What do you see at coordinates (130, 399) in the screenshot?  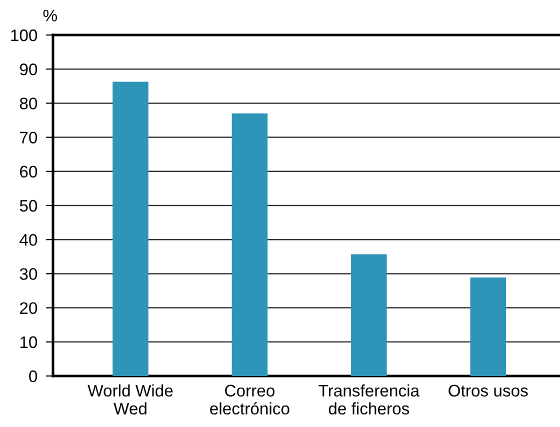 I see `x-tick-label: World Wide Wed` at bounding box center [130, 399].